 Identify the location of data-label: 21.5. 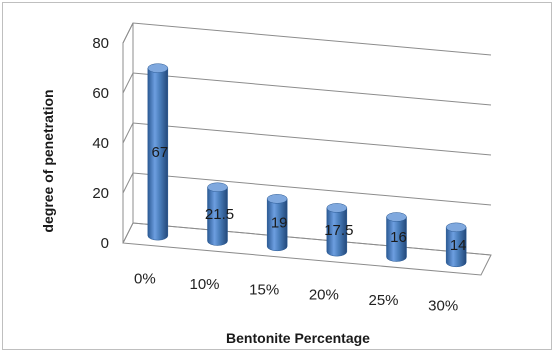
(219, 214).